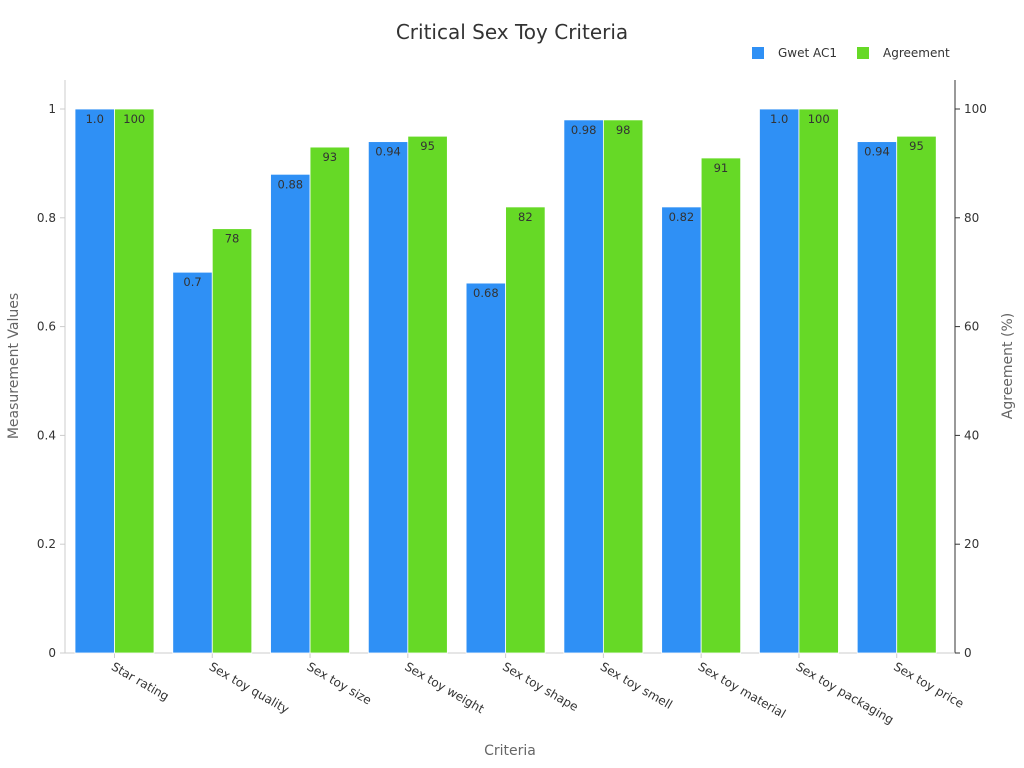  I want to click on data-label: 78, so click(232, 239).